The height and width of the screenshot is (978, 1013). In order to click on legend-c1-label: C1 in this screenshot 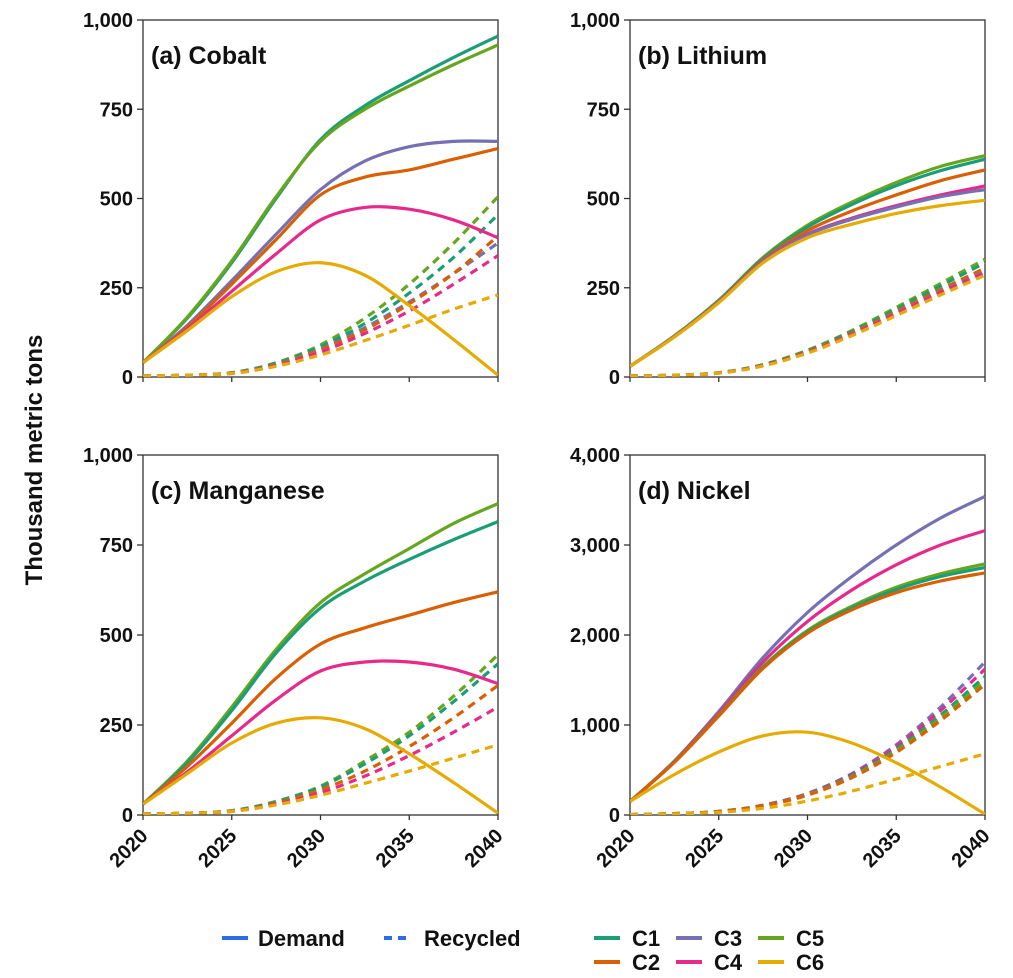, I will do `click(646, 938)`.